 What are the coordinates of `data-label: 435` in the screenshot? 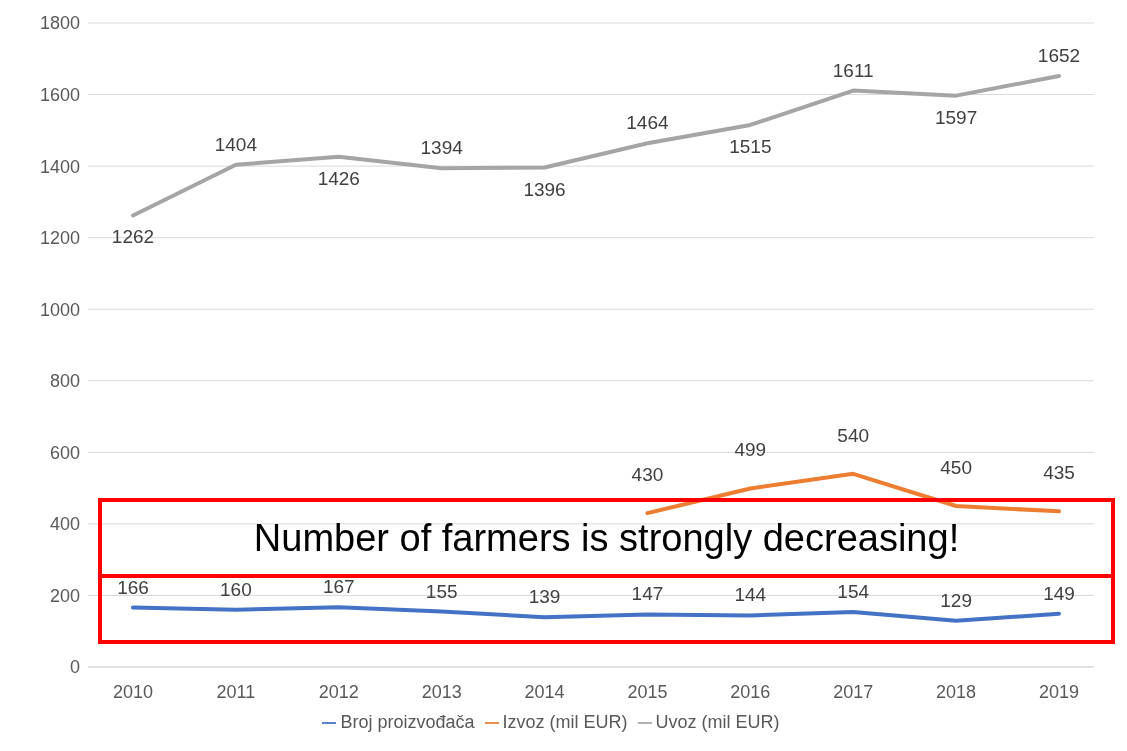 It's located at (1059, 473).